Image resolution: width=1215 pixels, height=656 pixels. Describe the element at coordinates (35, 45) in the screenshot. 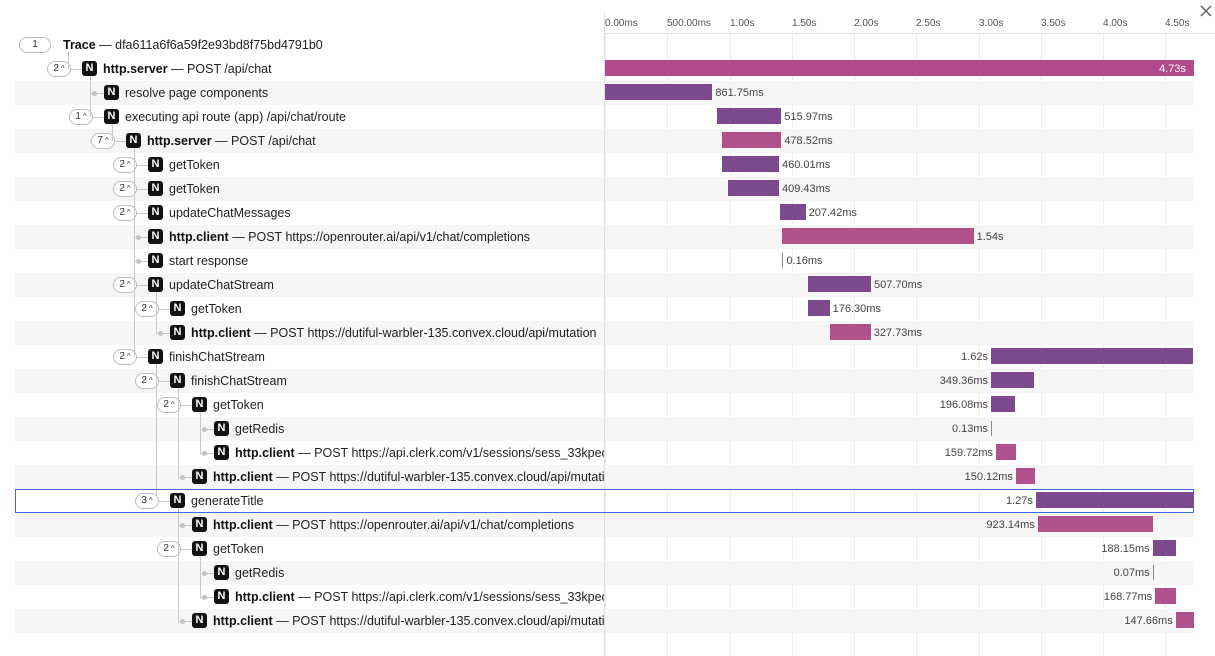

I see `trace-badge: 1` at that location.